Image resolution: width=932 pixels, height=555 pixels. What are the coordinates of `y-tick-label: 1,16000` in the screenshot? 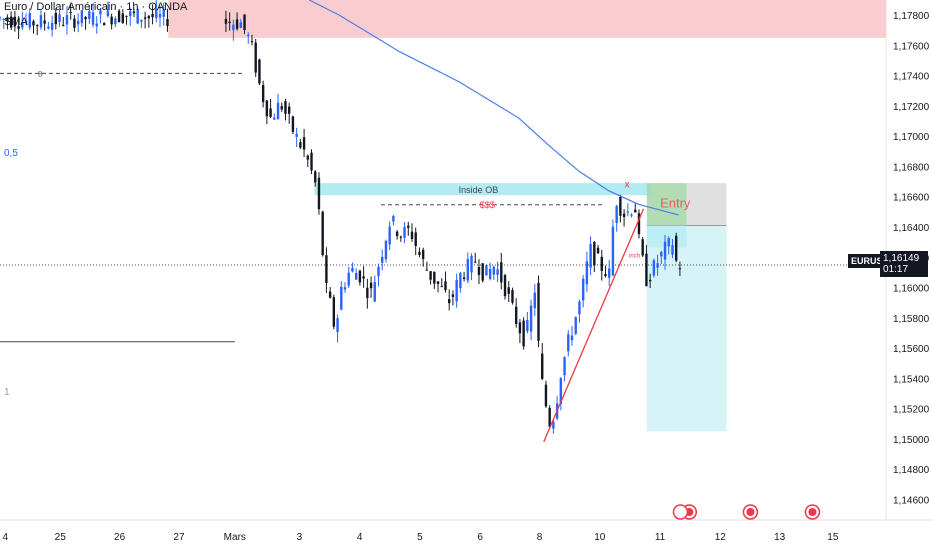 It's located at (911, 289).